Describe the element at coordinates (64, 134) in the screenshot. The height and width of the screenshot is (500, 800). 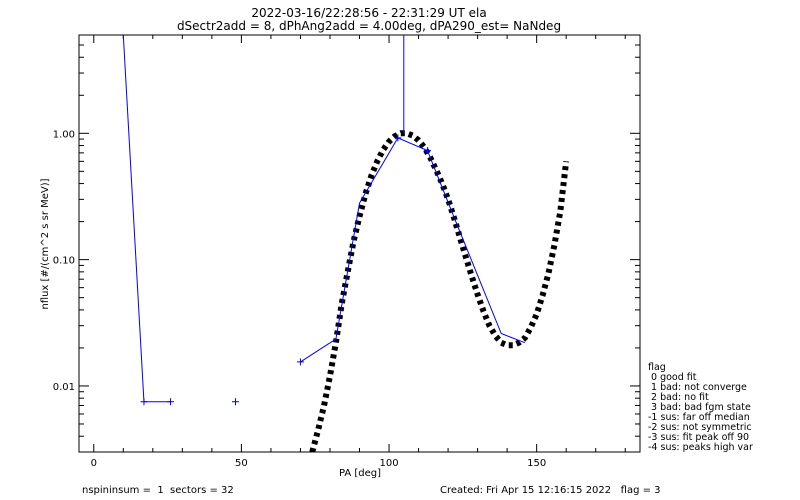
I see `y-tick-label: 1.00` at that location.